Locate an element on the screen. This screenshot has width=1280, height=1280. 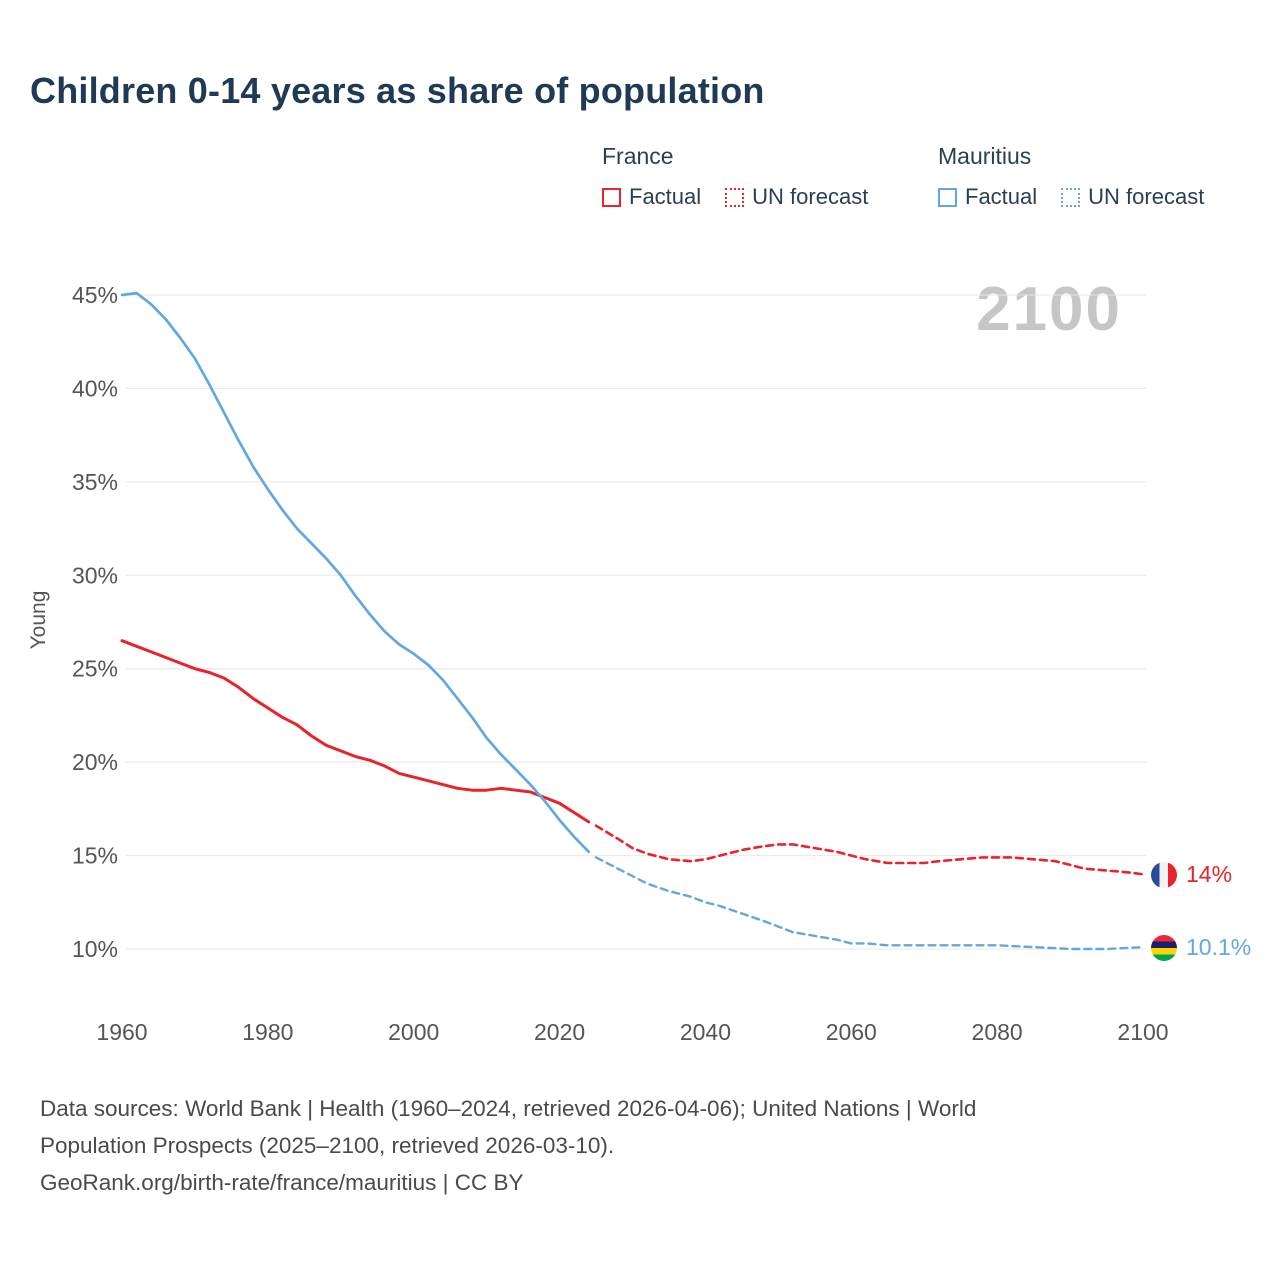
x-tick-label: 2040 is located at coordinates (705, 1032).